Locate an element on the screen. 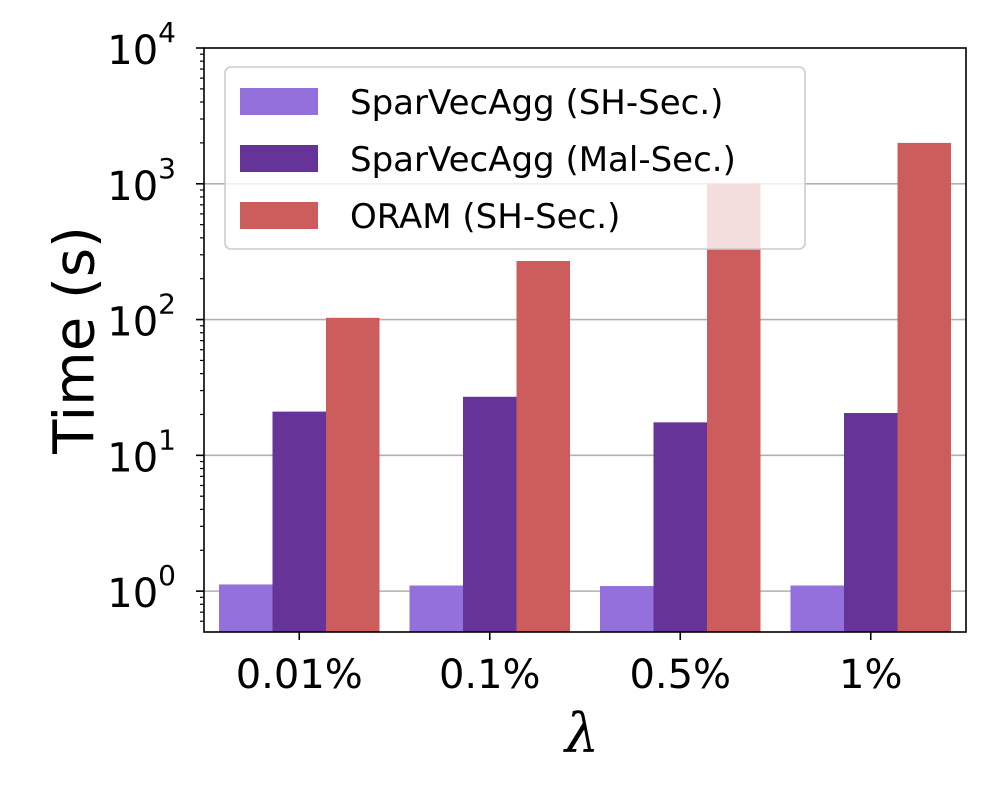 The height and width of the screenshot is (797, 997). legend-label: SparVecAgg (SH-Sec.) is located at coordinates (536, 103).